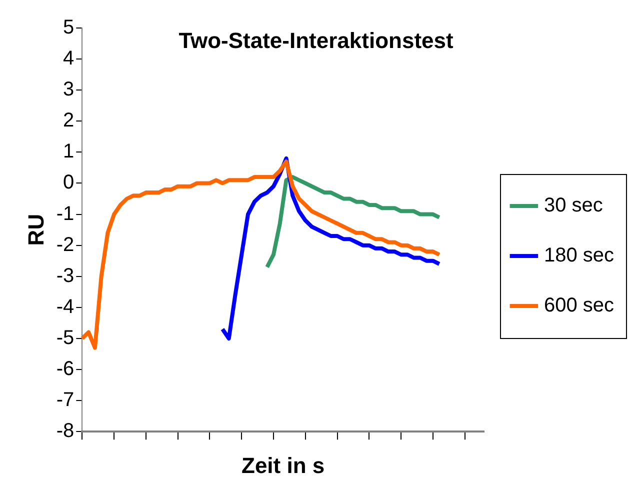  Describe the element at coordinates (65, 400) in the screenshot. I see `y-tick-label: -7` at that location.